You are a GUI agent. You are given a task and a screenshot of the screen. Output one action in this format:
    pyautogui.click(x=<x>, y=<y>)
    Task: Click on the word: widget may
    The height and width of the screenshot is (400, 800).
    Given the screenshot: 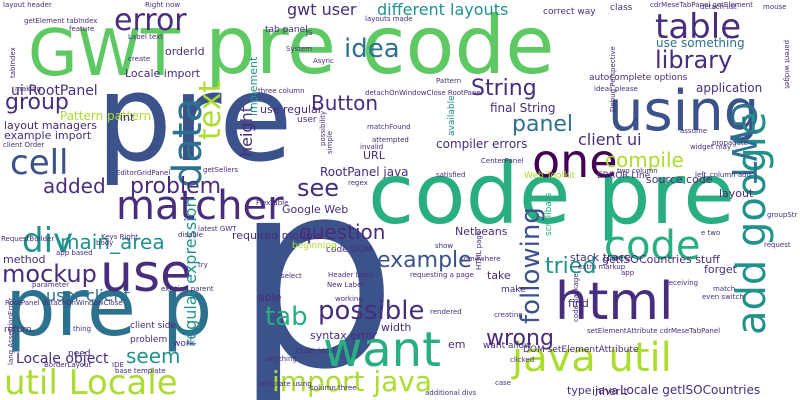 What is the action you would take?
    pyautogui.click(x=711, y=147)
    